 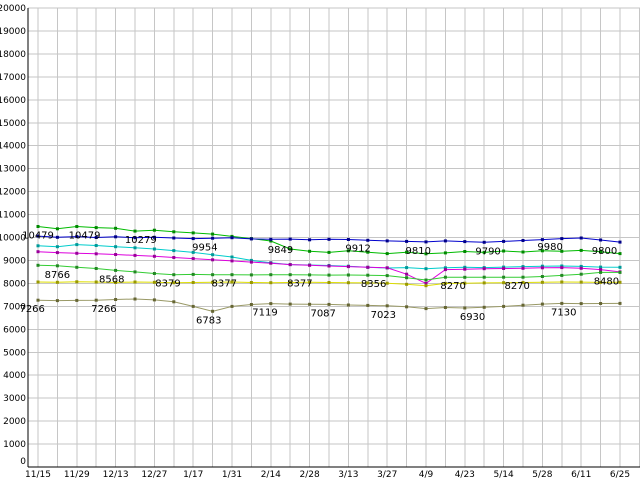 What do you see at coordinates (329, 272) in the screenshot?
I see `series-green-mid` at bounding box center [329, 272].